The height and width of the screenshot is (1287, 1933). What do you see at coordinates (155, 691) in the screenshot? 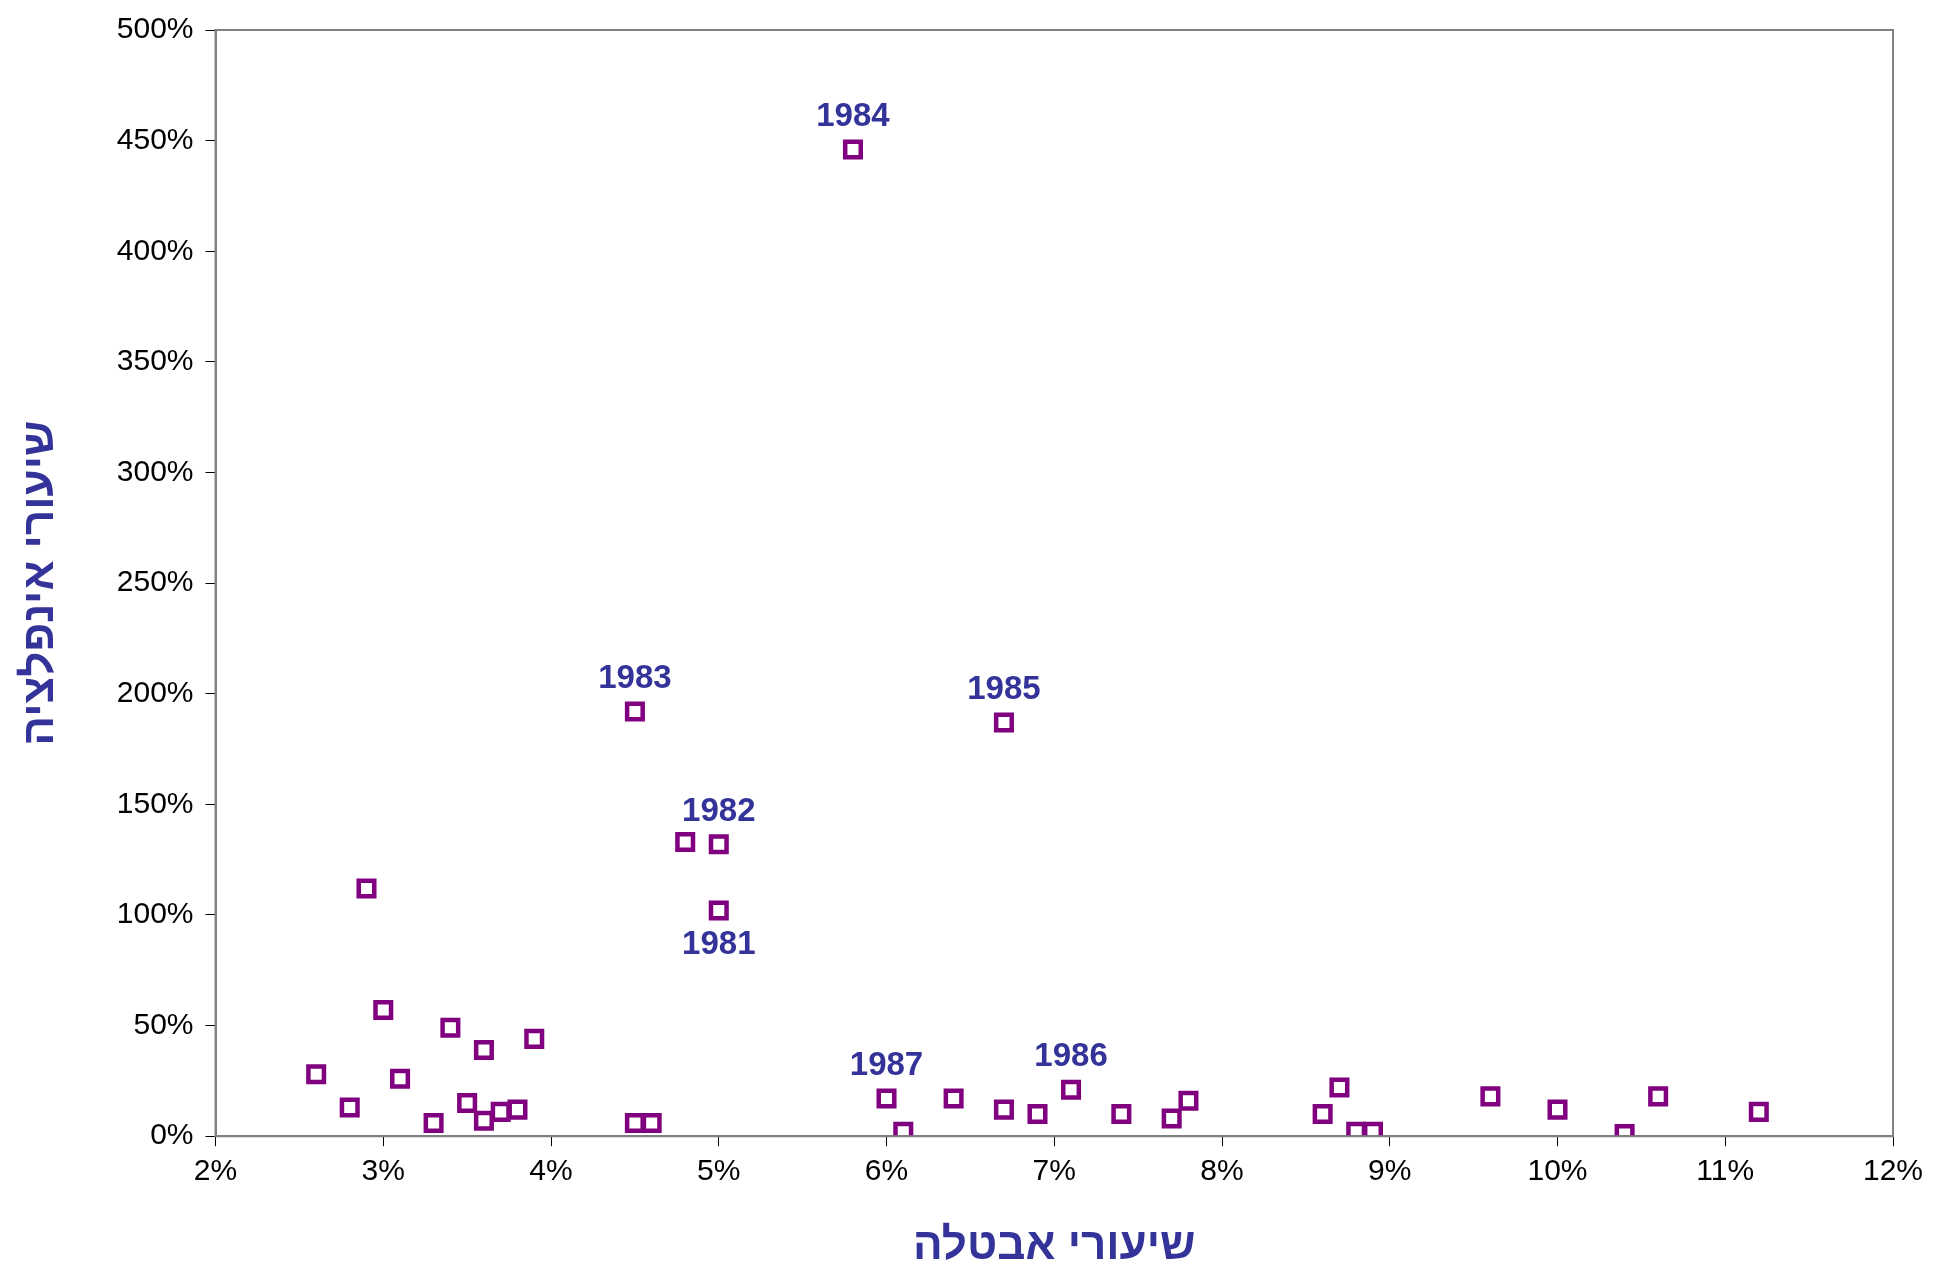
I see `y-tick-label: 200%` at bounding box center [155, 691].